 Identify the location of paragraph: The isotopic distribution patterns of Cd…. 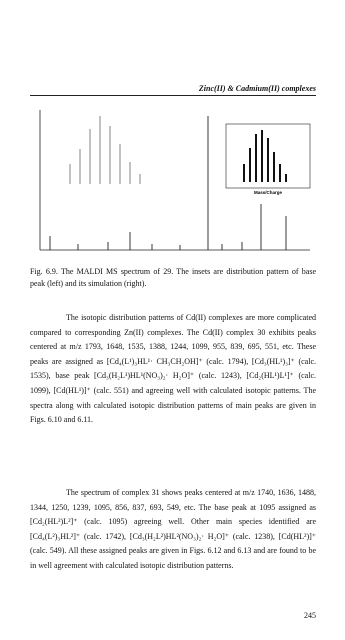
(173, 369).